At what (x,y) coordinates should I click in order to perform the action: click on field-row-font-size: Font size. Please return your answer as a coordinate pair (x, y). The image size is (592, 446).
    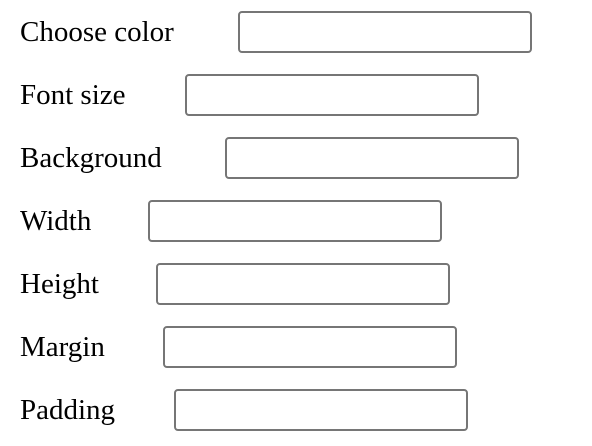
    Looking at the image, I should click on (249, 95).